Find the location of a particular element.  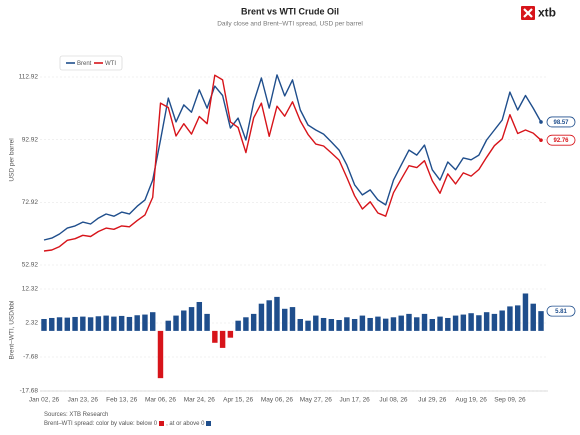

logo-icon is located at coordinates (528, 13).